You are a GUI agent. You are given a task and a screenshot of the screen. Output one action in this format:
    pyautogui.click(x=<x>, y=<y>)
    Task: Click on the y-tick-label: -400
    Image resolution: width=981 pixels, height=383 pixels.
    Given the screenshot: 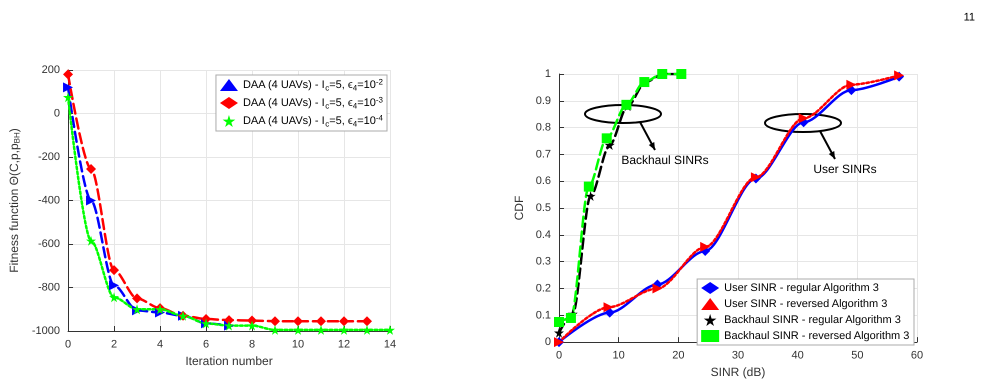 What is the action you would take?
    pyautogui.click(x=49, y=200)
    